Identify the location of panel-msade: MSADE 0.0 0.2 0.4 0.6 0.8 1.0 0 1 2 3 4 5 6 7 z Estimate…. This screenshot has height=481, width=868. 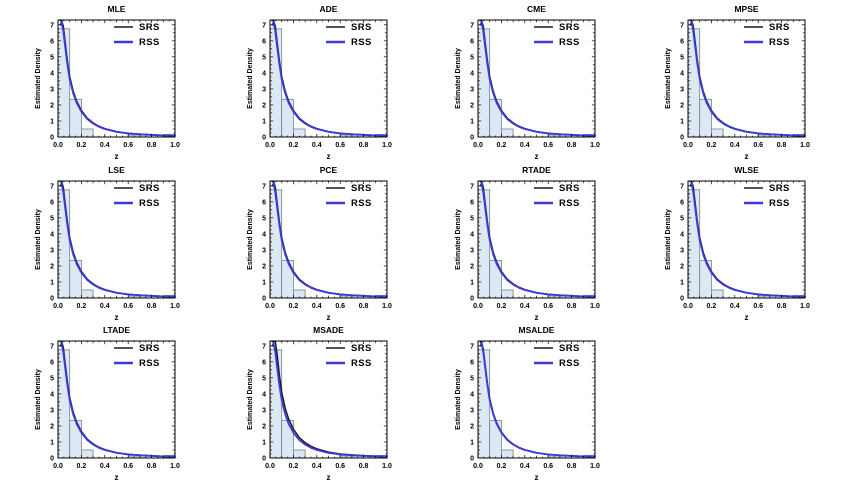
(320, 401).